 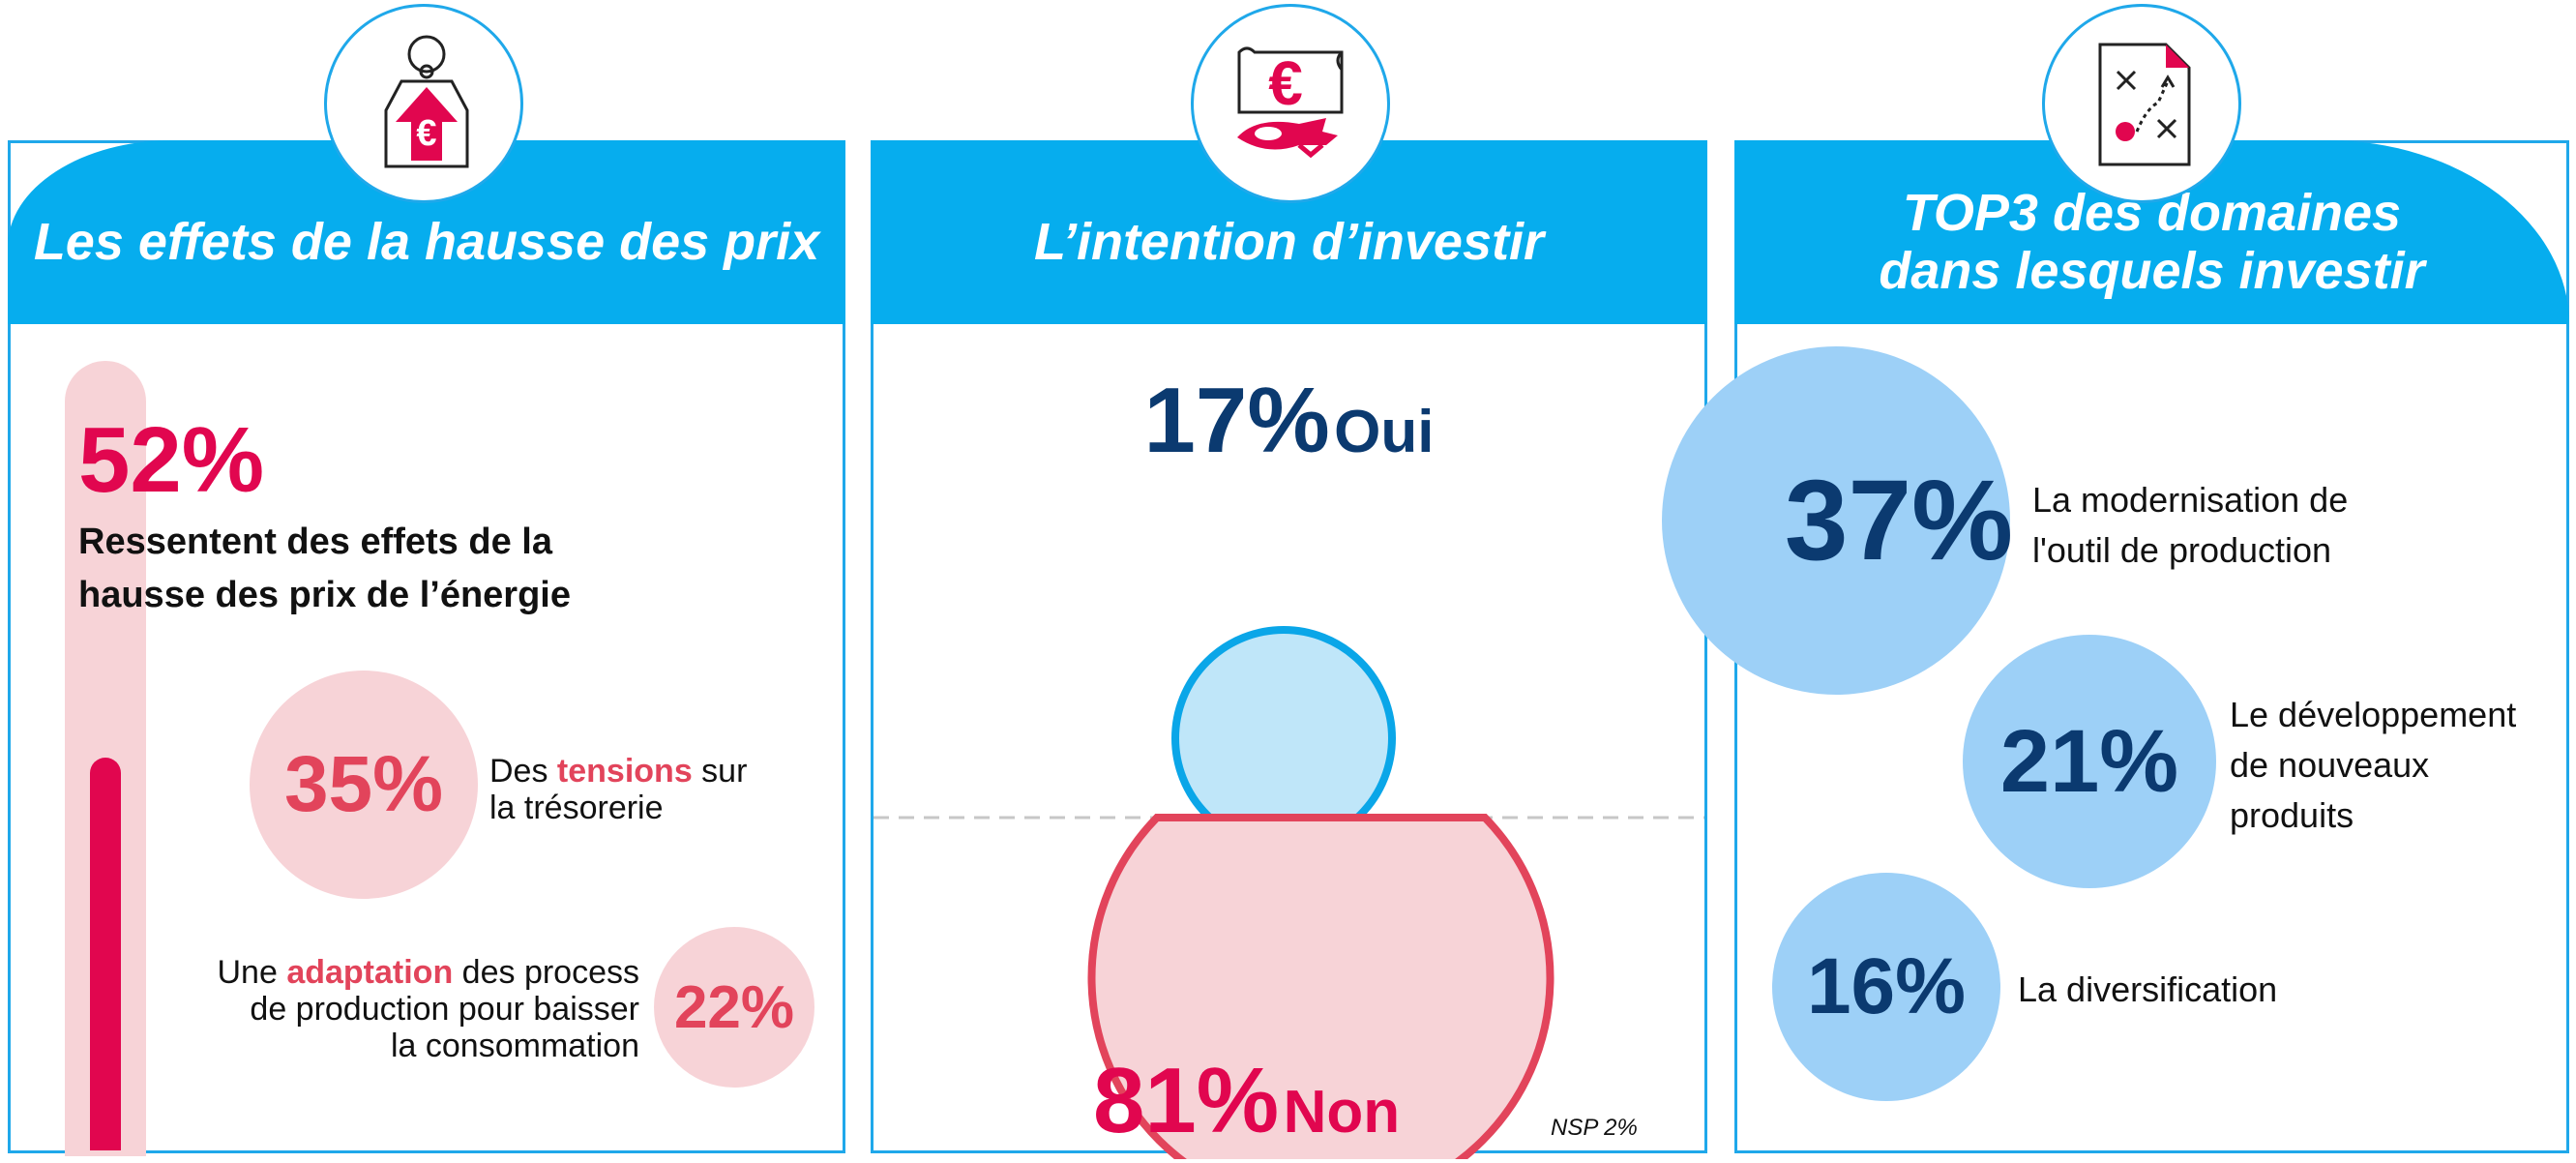 I want to click on badge-strategy, so click(x=2141, y=103).